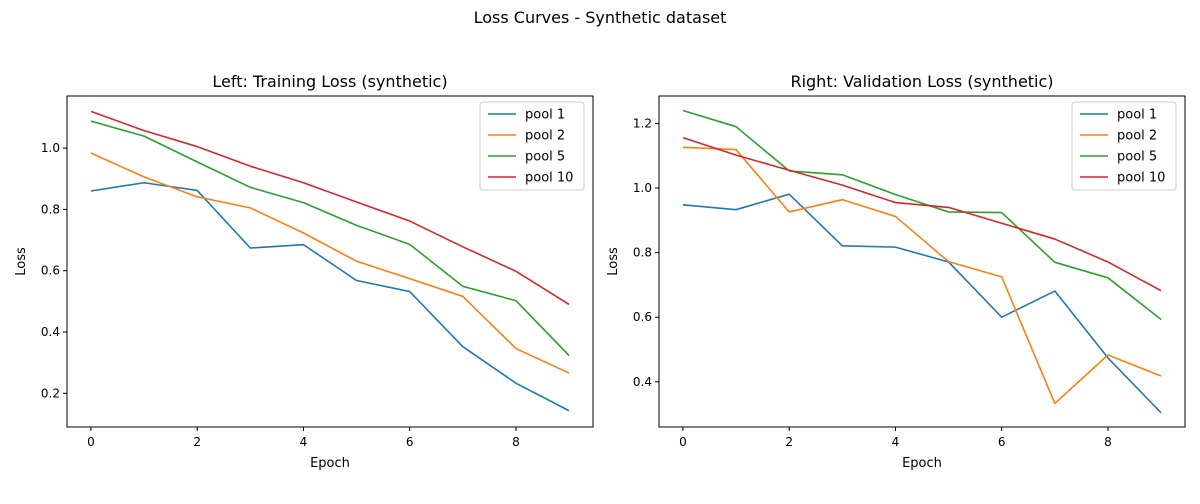 Image resolution: width=1200 pixels, height=504 pixels. Describe the element at coordinates (600, 17) in the screenshot. I see `figure-suptitle: Loss Curves - Synthetic dataset` at that location.